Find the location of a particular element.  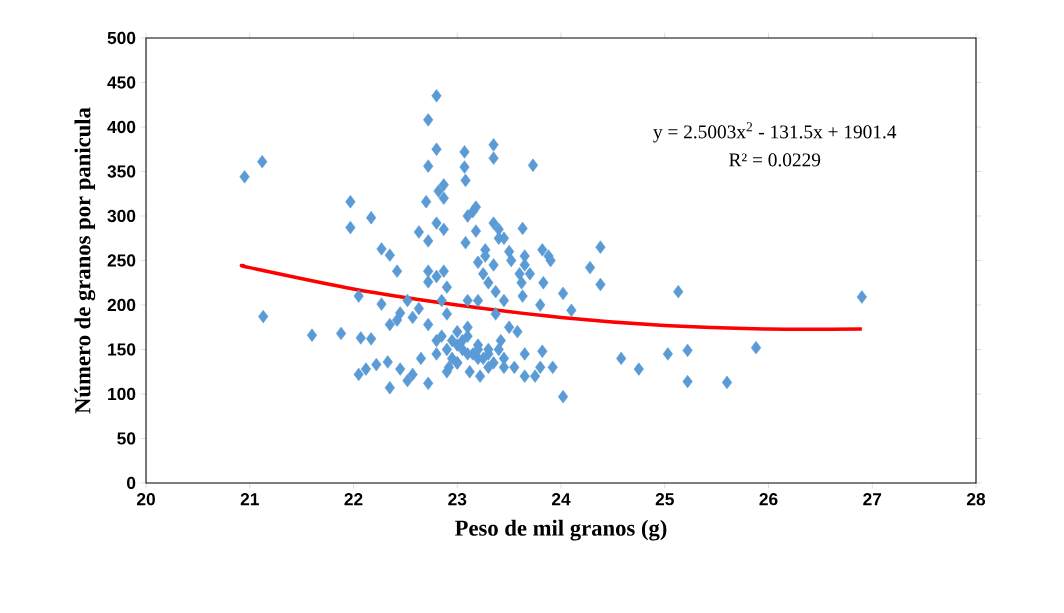

x-tick-label: 26 is located at coordinates (768, 499).